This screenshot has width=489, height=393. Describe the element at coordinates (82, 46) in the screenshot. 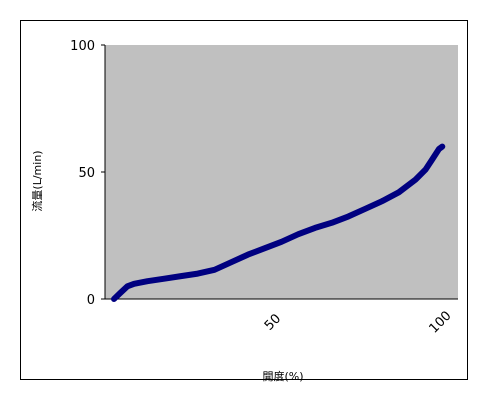

I see `y-tick-label: 100` at that location.